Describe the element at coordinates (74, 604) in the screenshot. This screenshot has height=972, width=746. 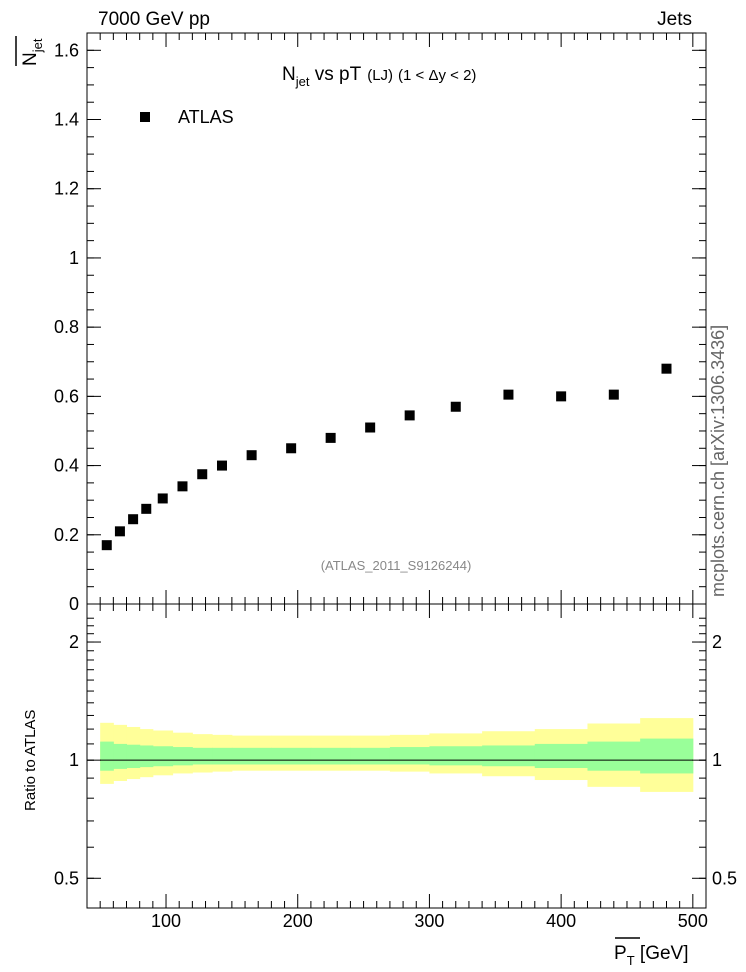
I see `main-ytick-label: 0` at that location.